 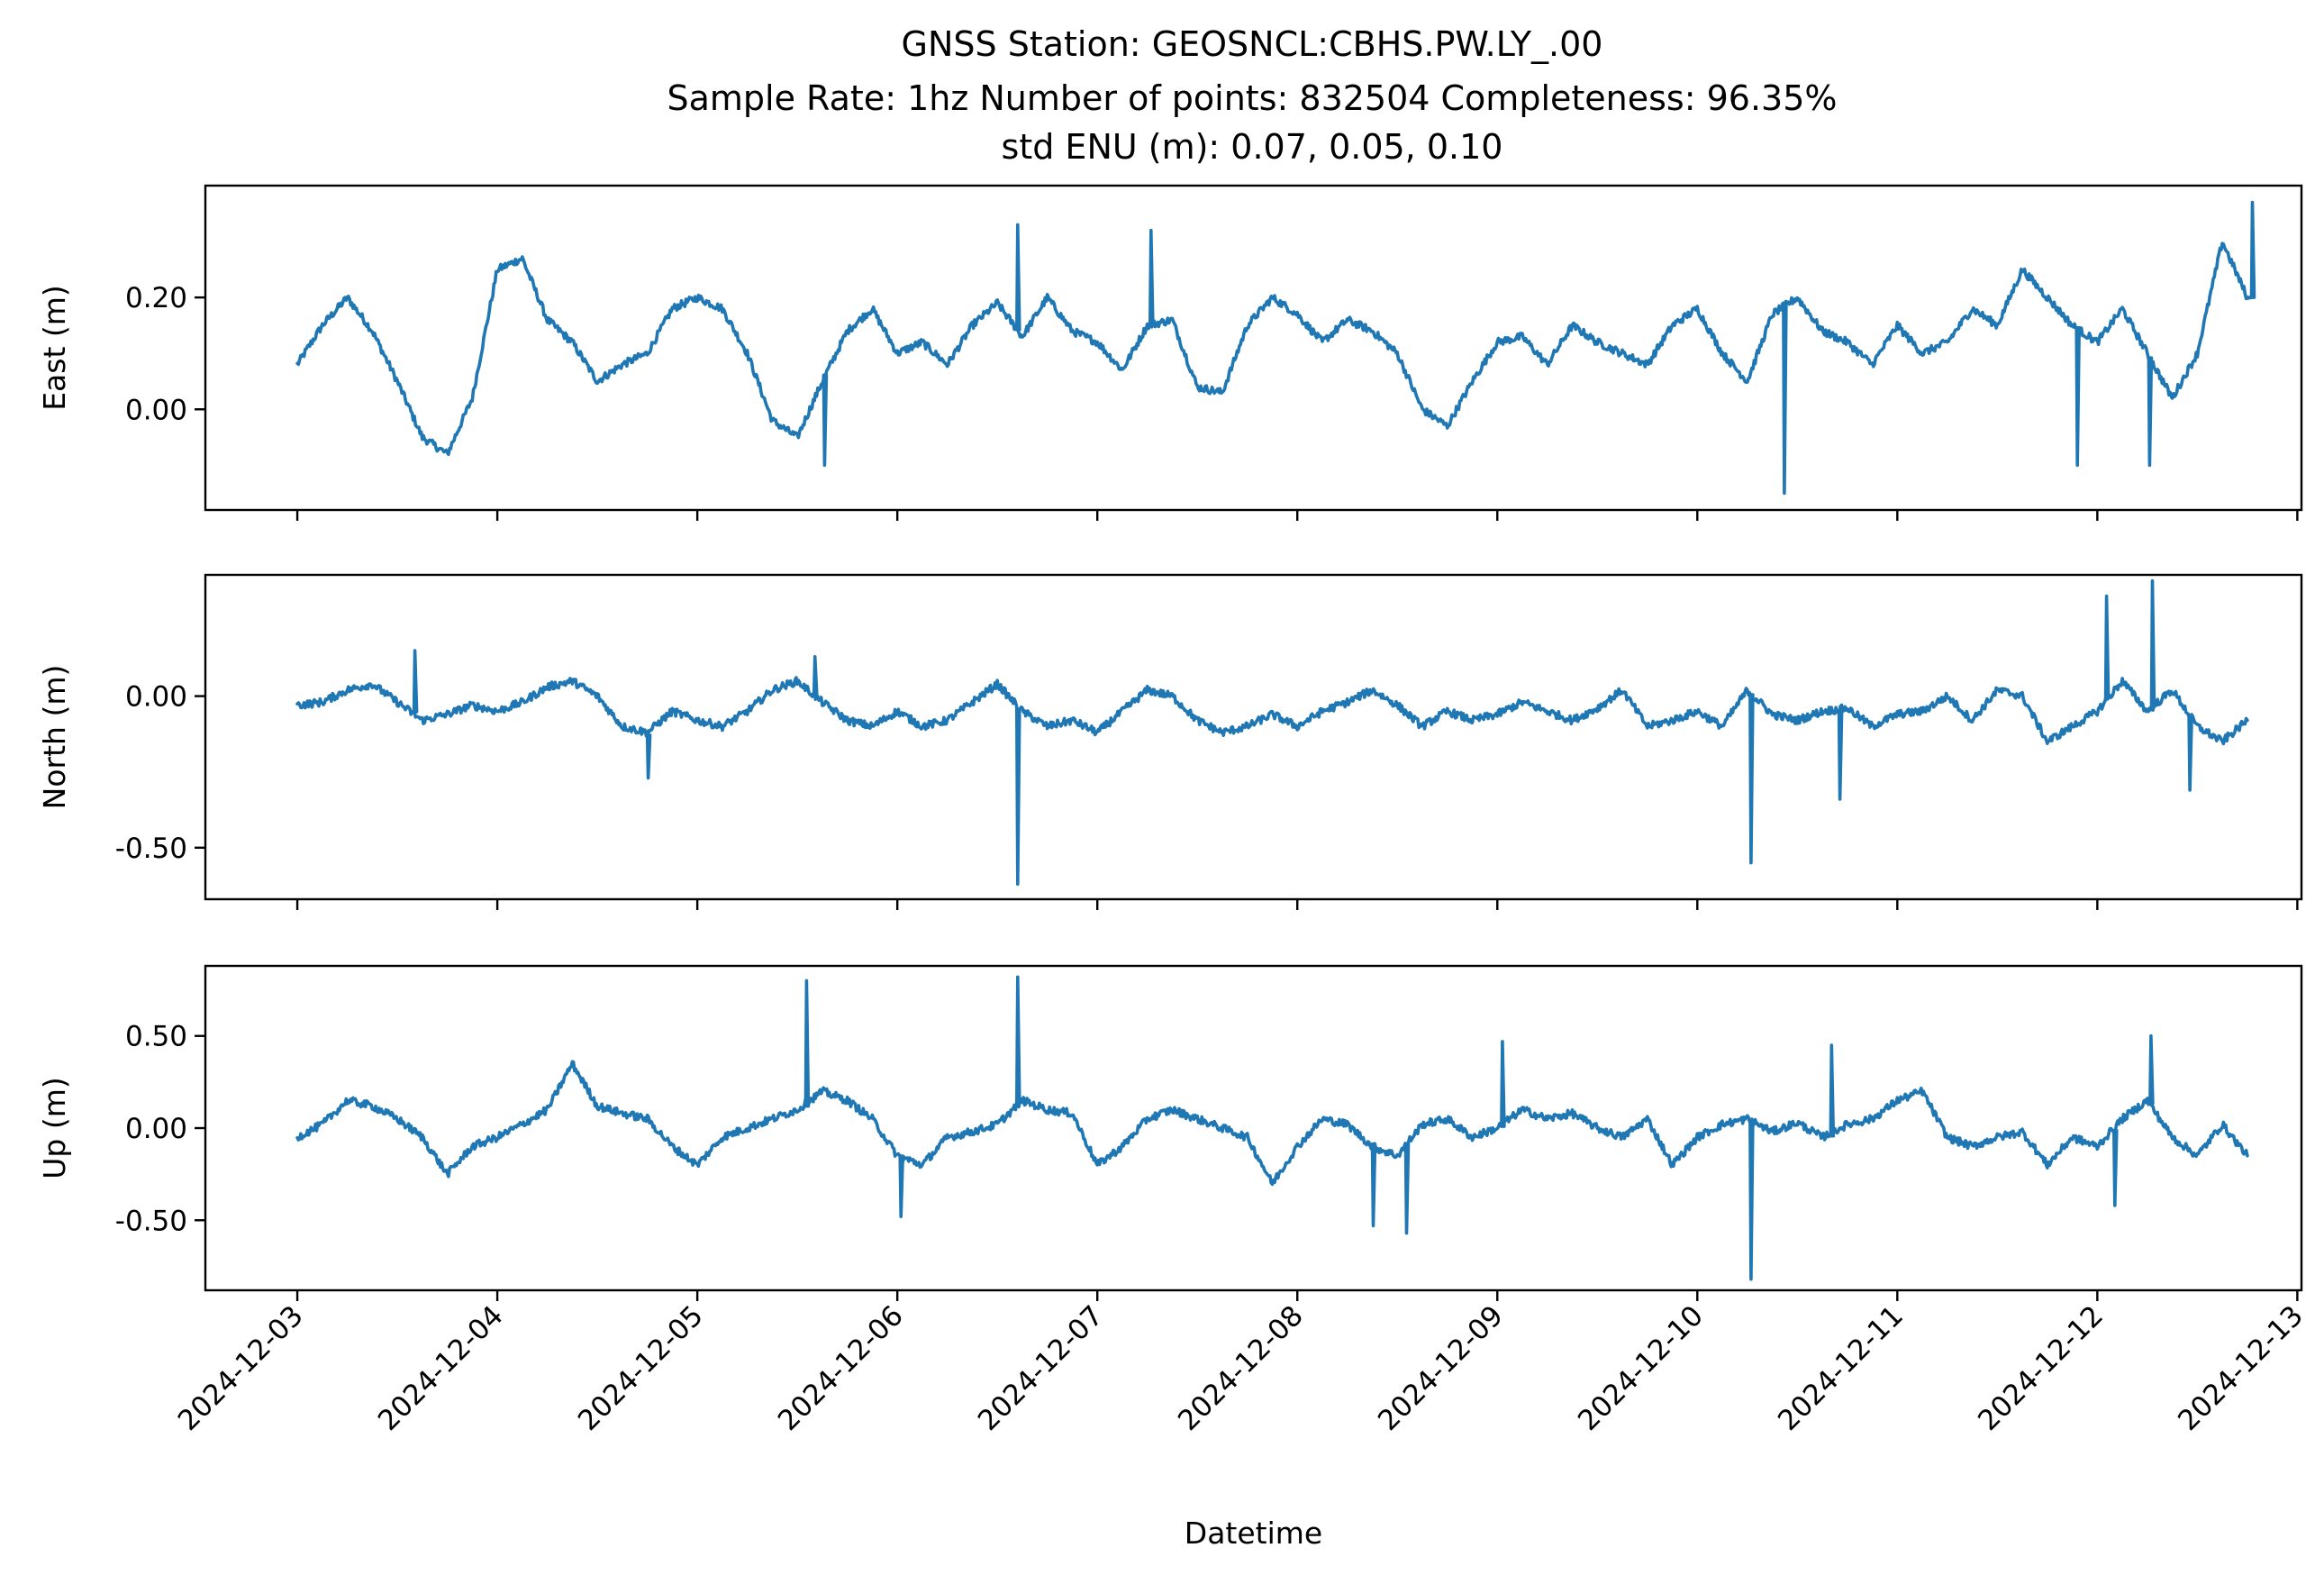 What do you see at coordinates (1254, 1533) in the screenshot?
I see `x-axis-label: Datetime` at bounding box center [1254, 1533].